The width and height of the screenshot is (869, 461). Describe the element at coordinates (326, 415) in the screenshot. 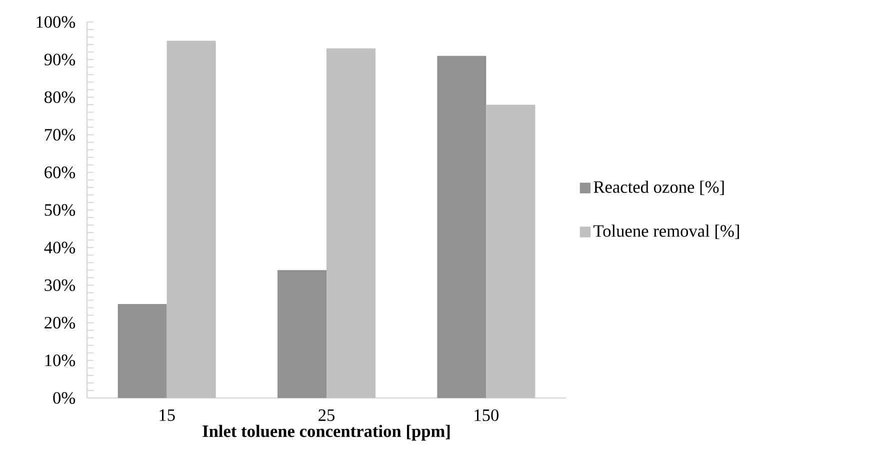

I see `x-tick-label: 25` at that location.